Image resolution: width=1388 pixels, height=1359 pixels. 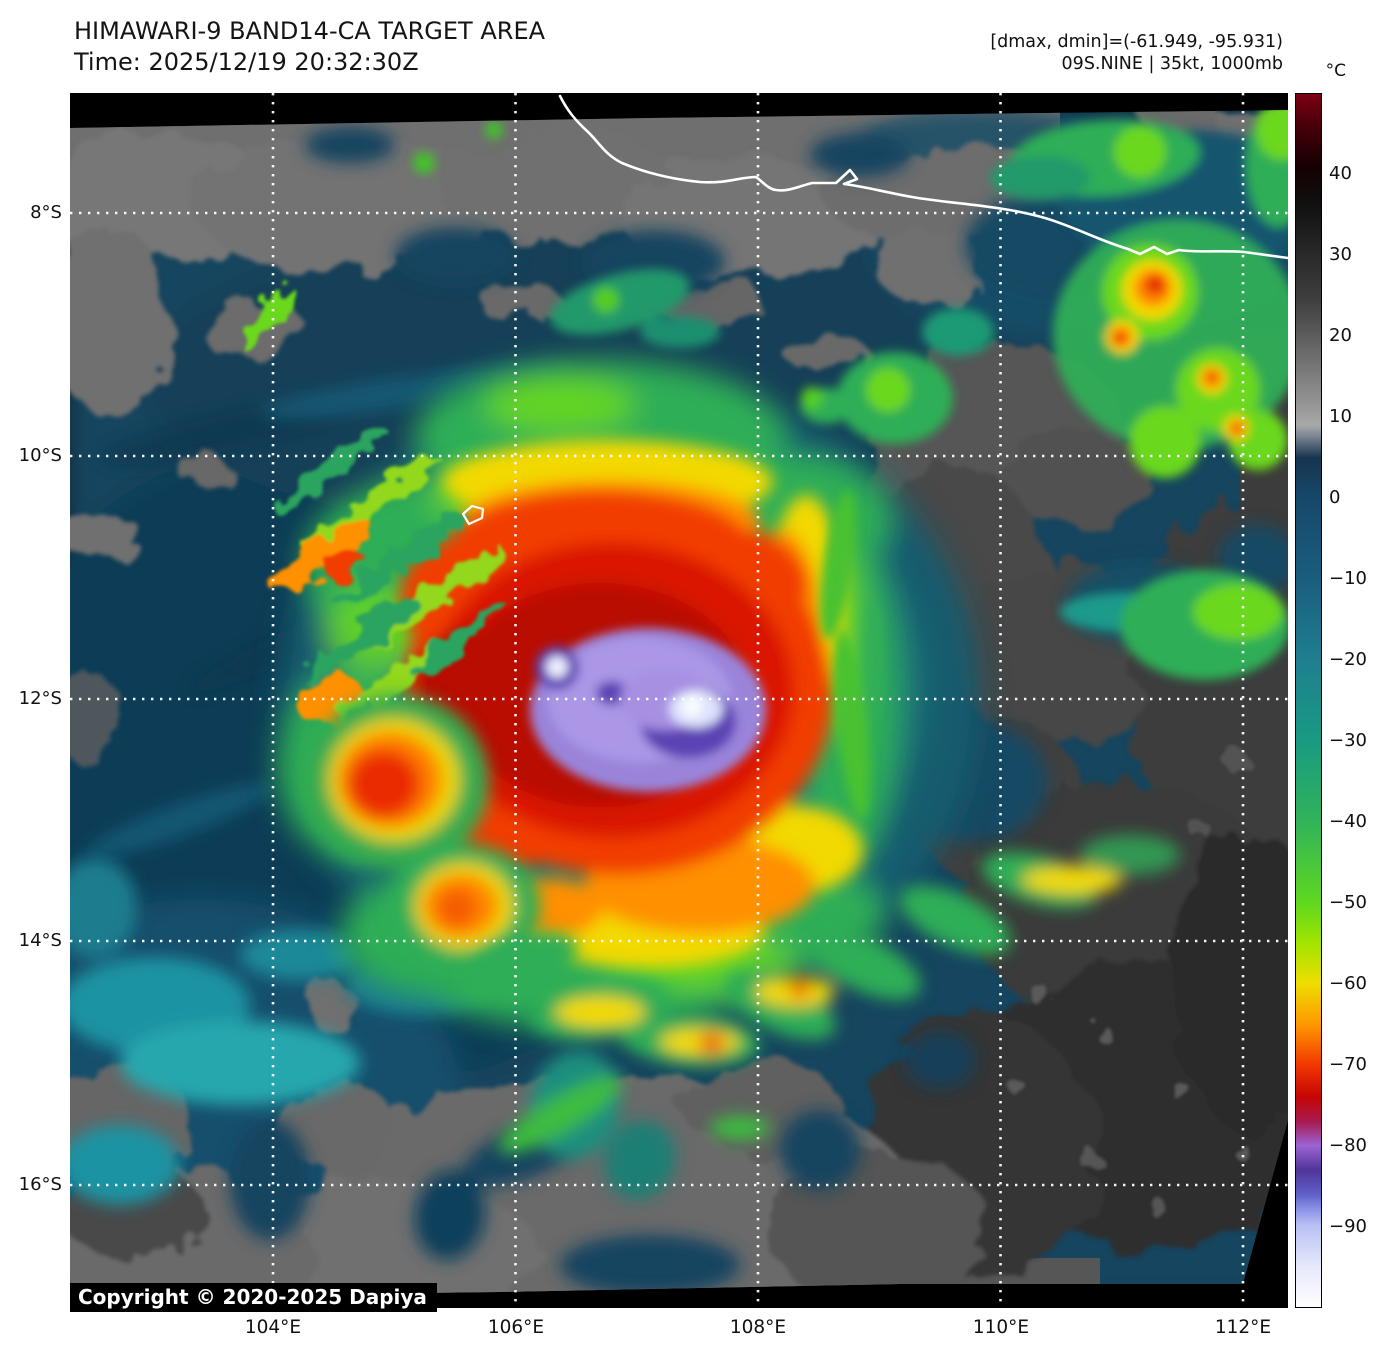 I want to click on colorbar-tick: 0, so click(x=1335, y=497).